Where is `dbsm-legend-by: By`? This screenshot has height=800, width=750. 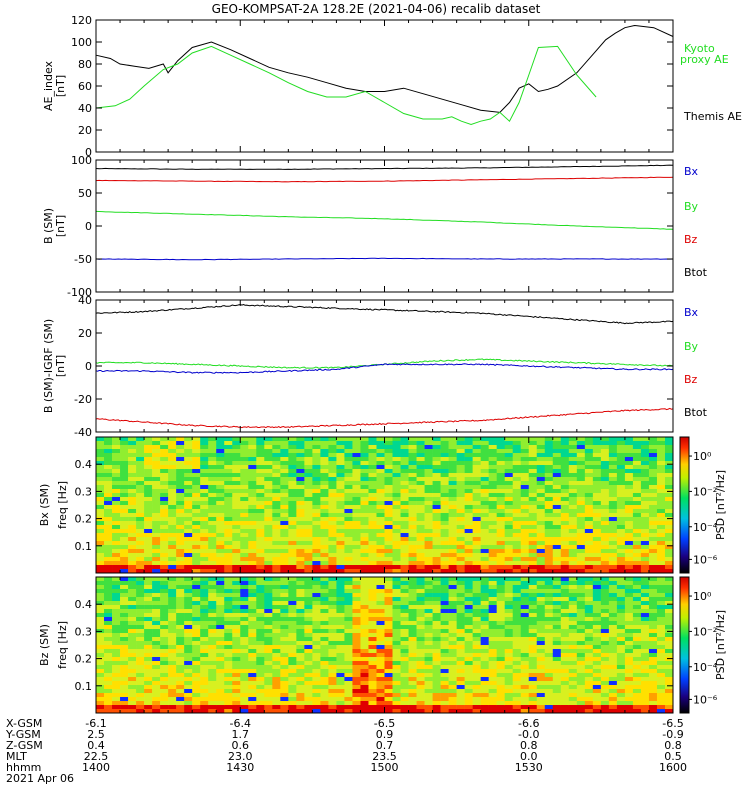
dbsm-legend-by: By is located at coordinates (691, 346).